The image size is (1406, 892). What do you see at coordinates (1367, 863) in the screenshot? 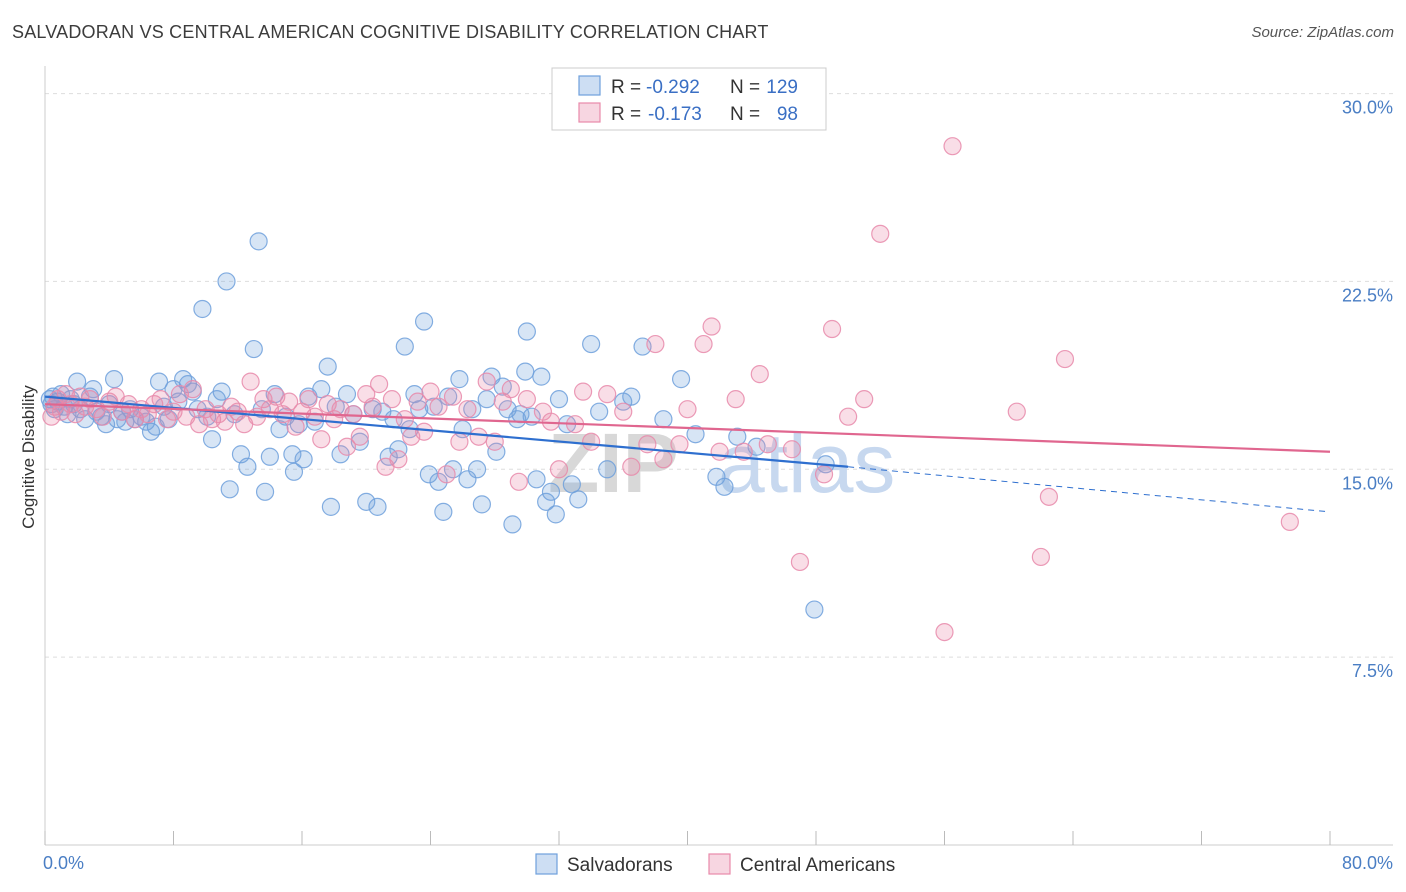
I see `x-tick-max: 80.0%` at bounding box center [1367, 863].